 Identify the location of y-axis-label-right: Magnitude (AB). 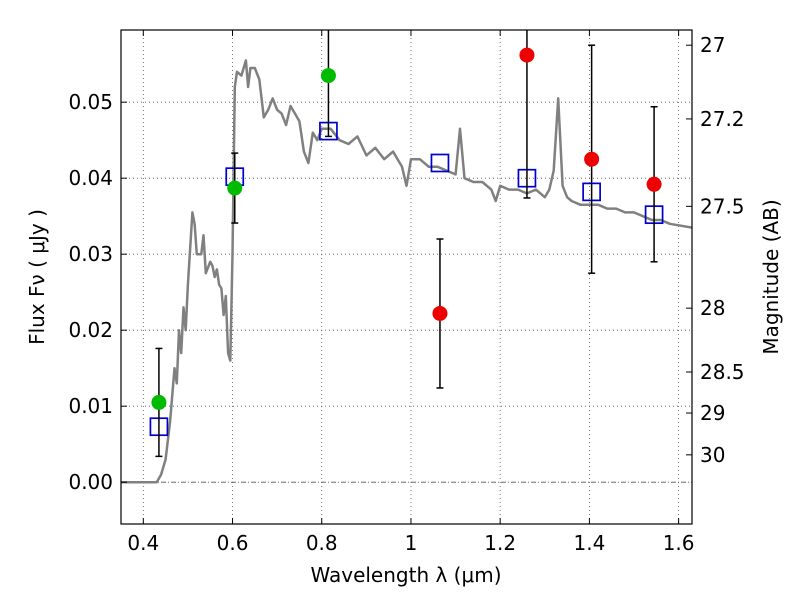
(771, 276).